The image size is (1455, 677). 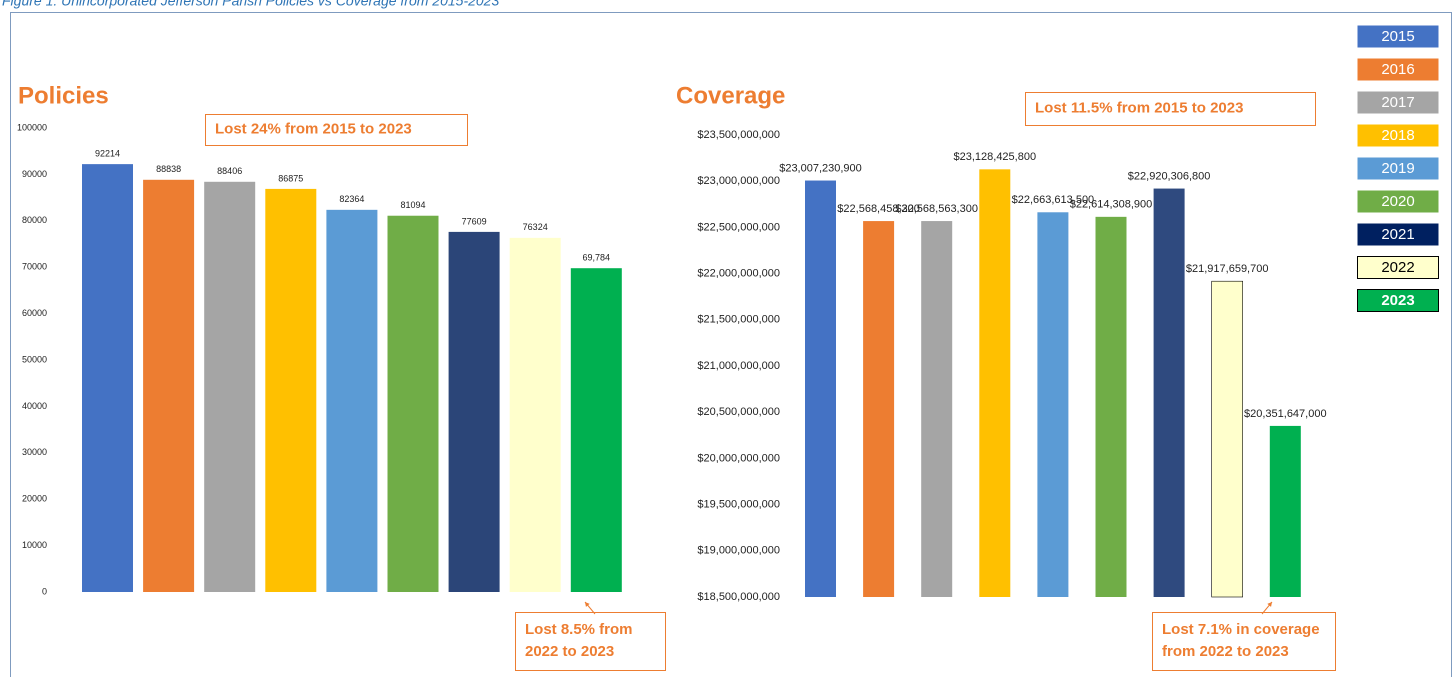 I want to click on value-label: 76324, so click(x=535, y=227).